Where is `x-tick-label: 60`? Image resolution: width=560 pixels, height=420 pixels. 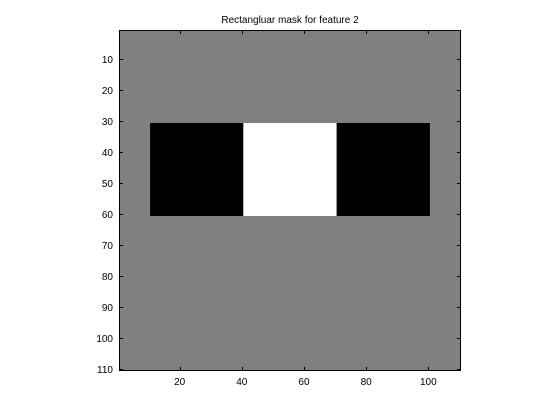 x-tick-label: 60 is located at coordinates (304, 382).